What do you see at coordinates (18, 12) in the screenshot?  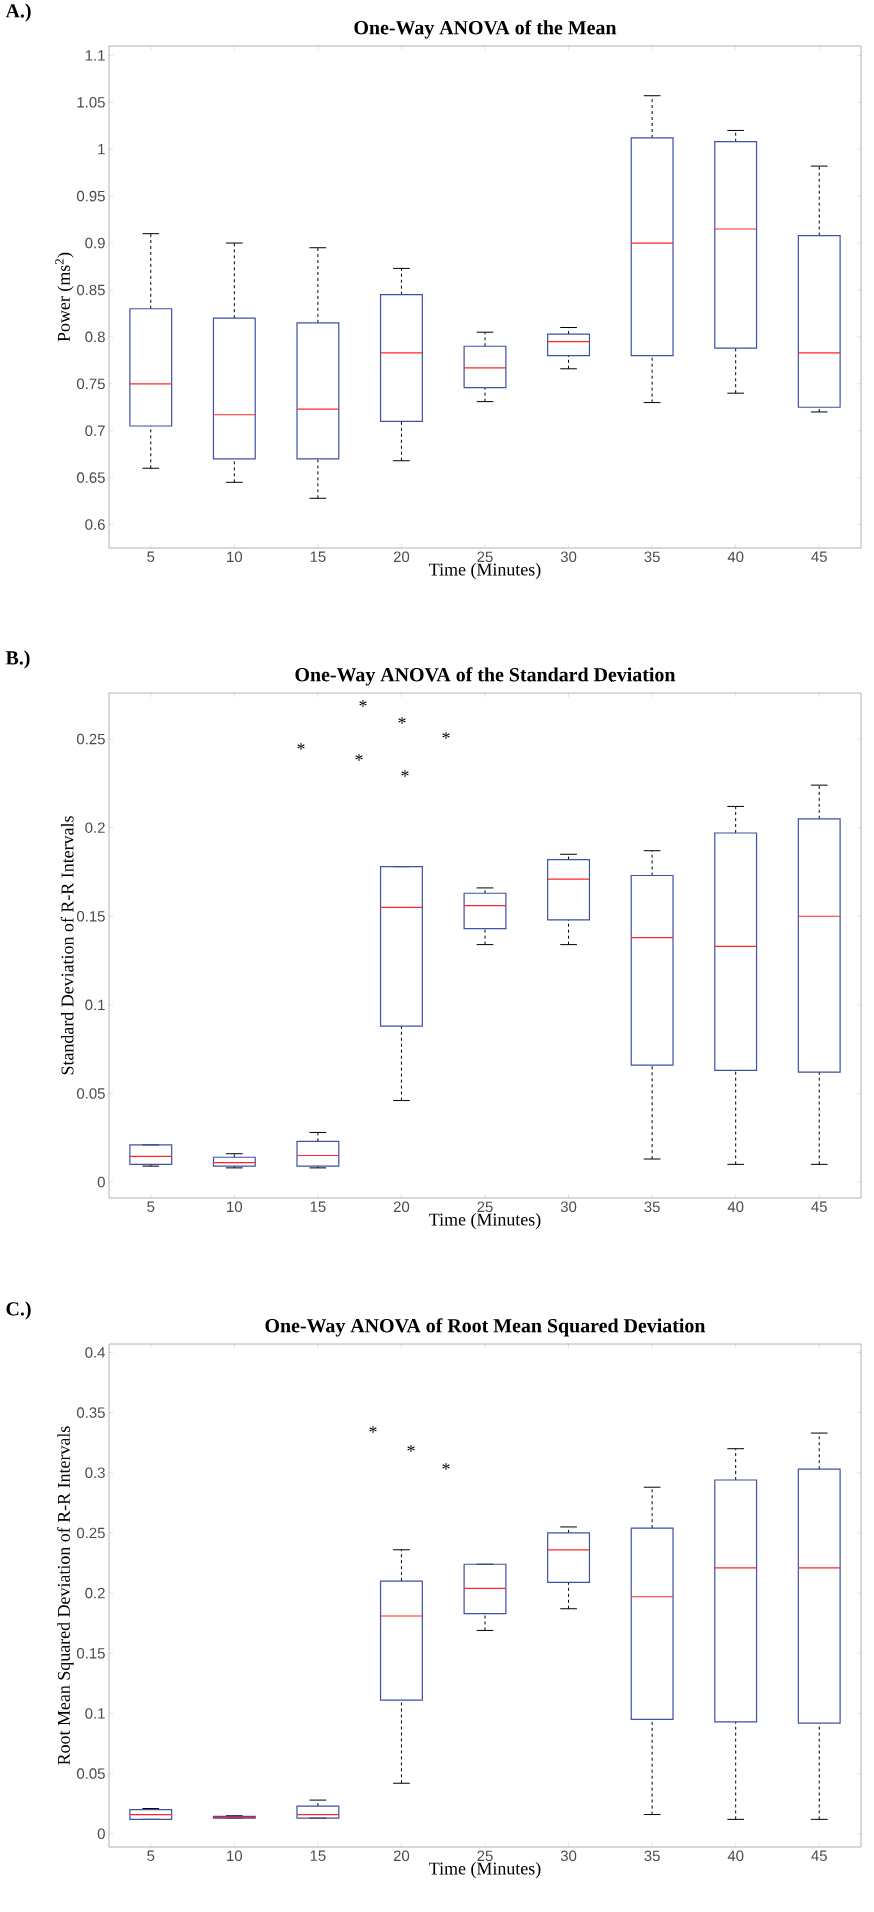 I see `text: A.)` at bounding box center [18, 12].